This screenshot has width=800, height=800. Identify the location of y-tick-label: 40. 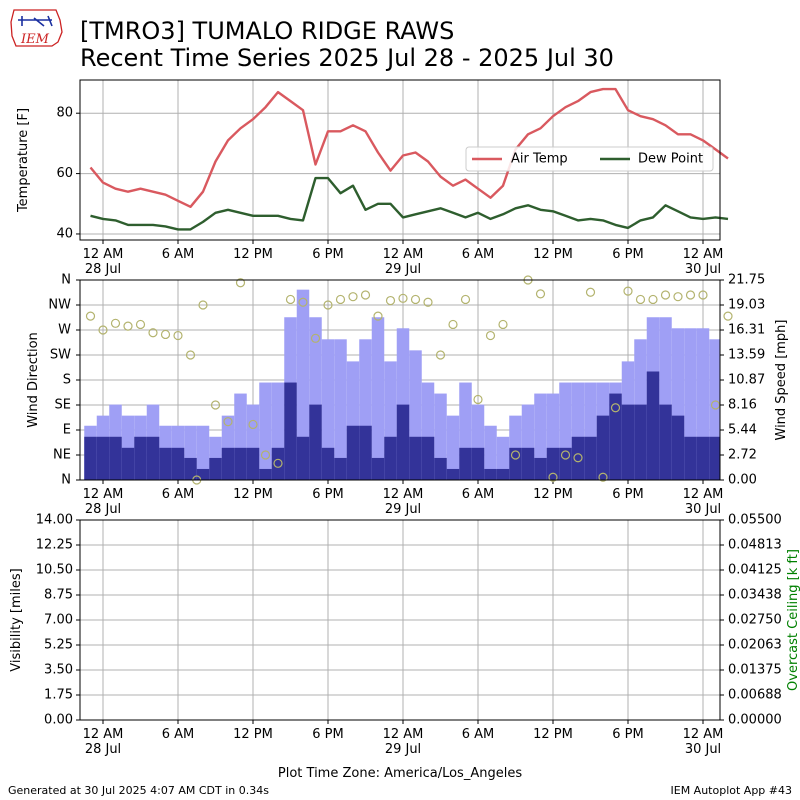
(64, 233).